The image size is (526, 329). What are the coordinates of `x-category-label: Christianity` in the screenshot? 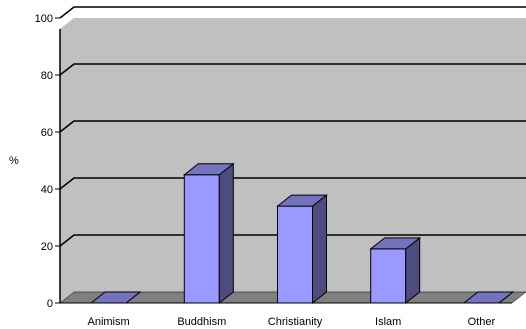 It's located at (295, 322).